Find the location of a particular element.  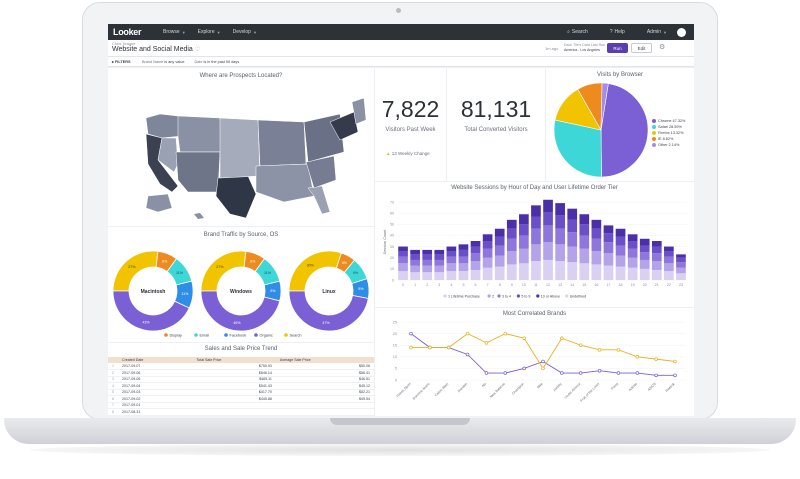

nav-browse: Browse ▼ is located at coordinates (174, 32).